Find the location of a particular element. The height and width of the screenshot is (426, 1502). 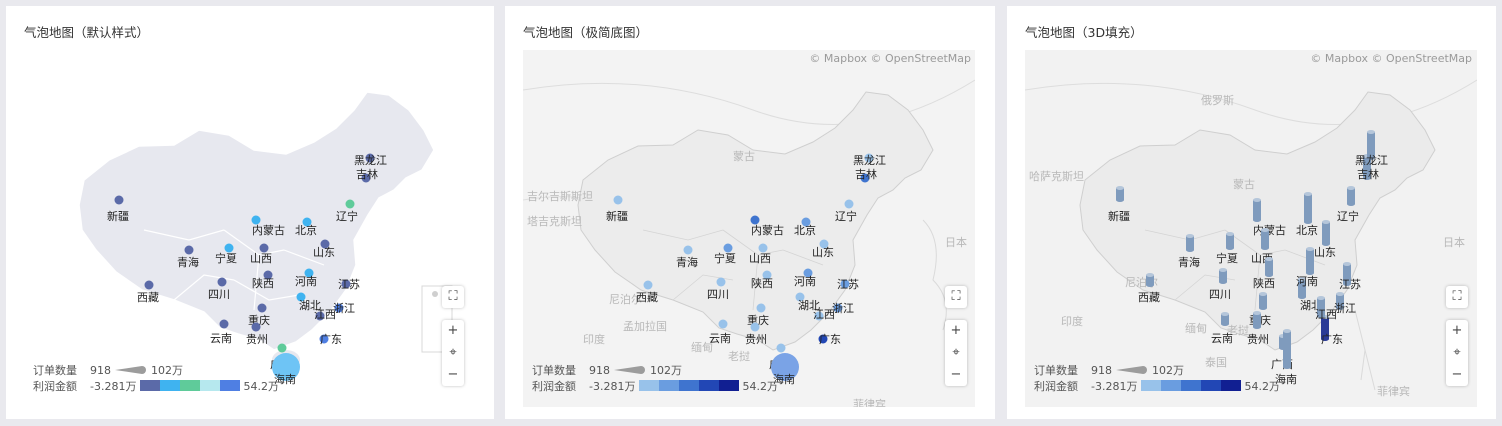

size-min: 918 is located at coordinates (599, 370).